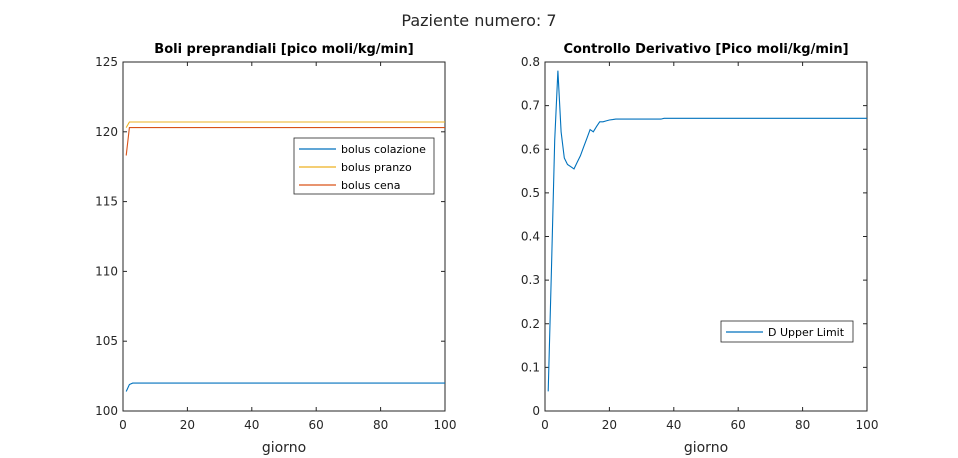 This screenshot has height=458, width=958. What do you see at coordinates (106, 411) in the screenshot?
I see `y-tick-label: 100` at bounding box center [106, 411].